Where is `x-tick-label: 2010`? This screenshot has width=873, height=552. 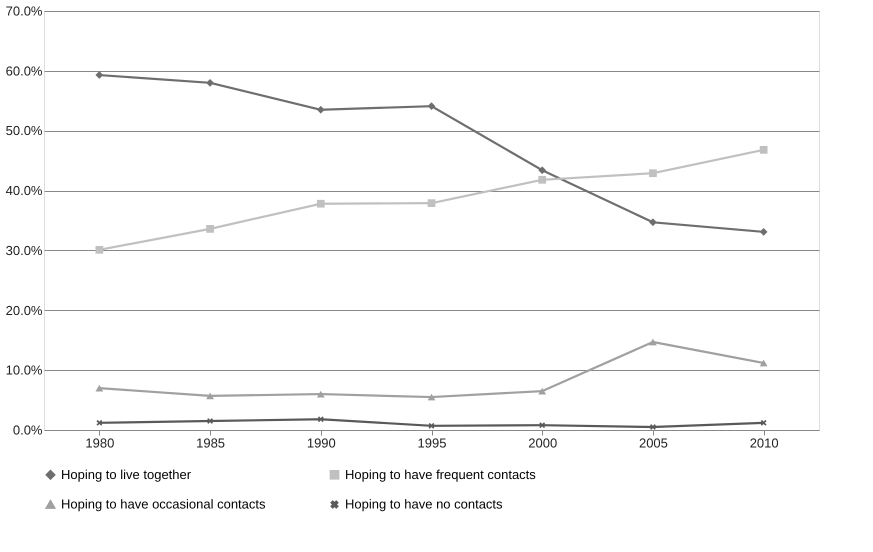
x-tick-label: 2010 is located at coordinates (764, 443).